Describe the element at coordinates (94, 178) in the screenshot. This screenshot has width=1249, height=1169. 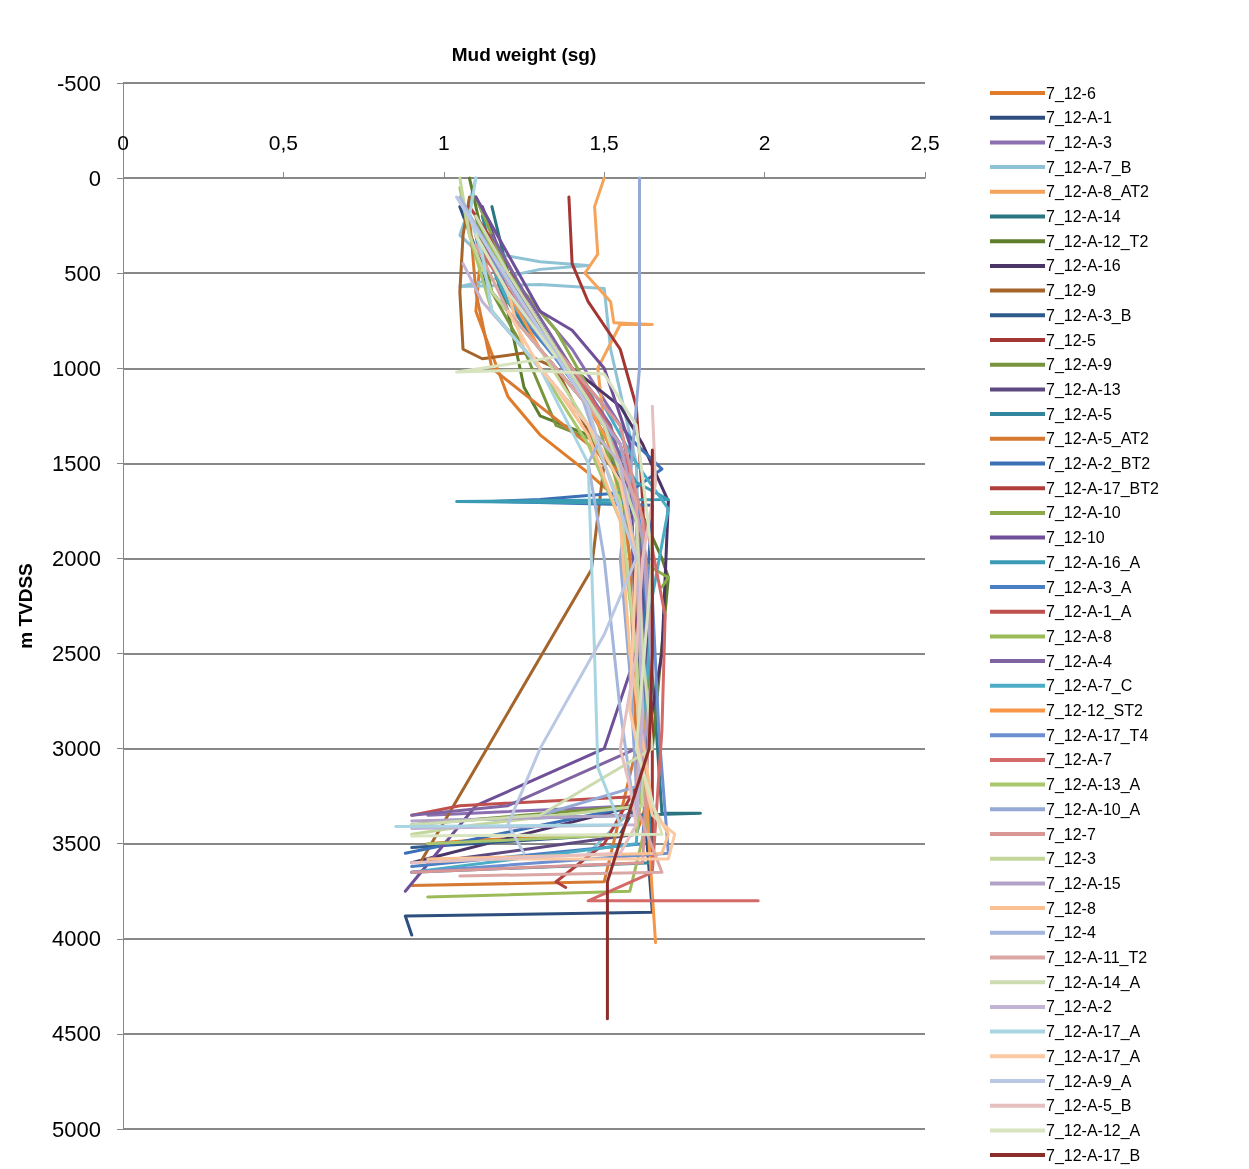
I see `y-tick-label: 0` at that location.